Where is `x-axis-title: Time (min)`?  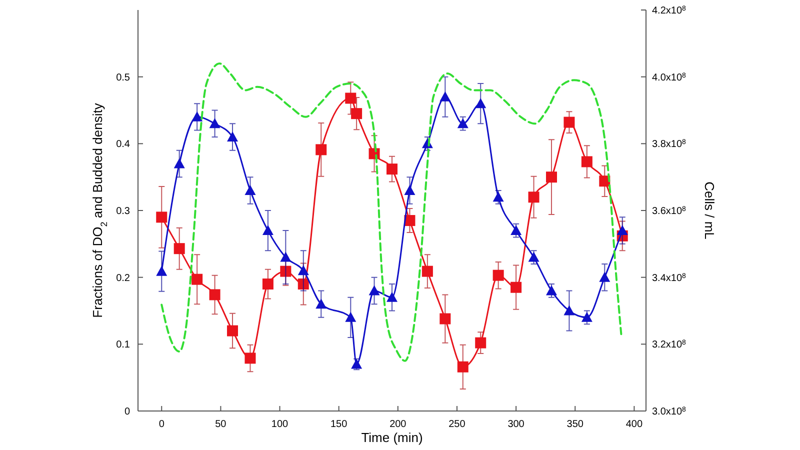 x-axis-title: Time (min) is located at coordinates (392, 437).